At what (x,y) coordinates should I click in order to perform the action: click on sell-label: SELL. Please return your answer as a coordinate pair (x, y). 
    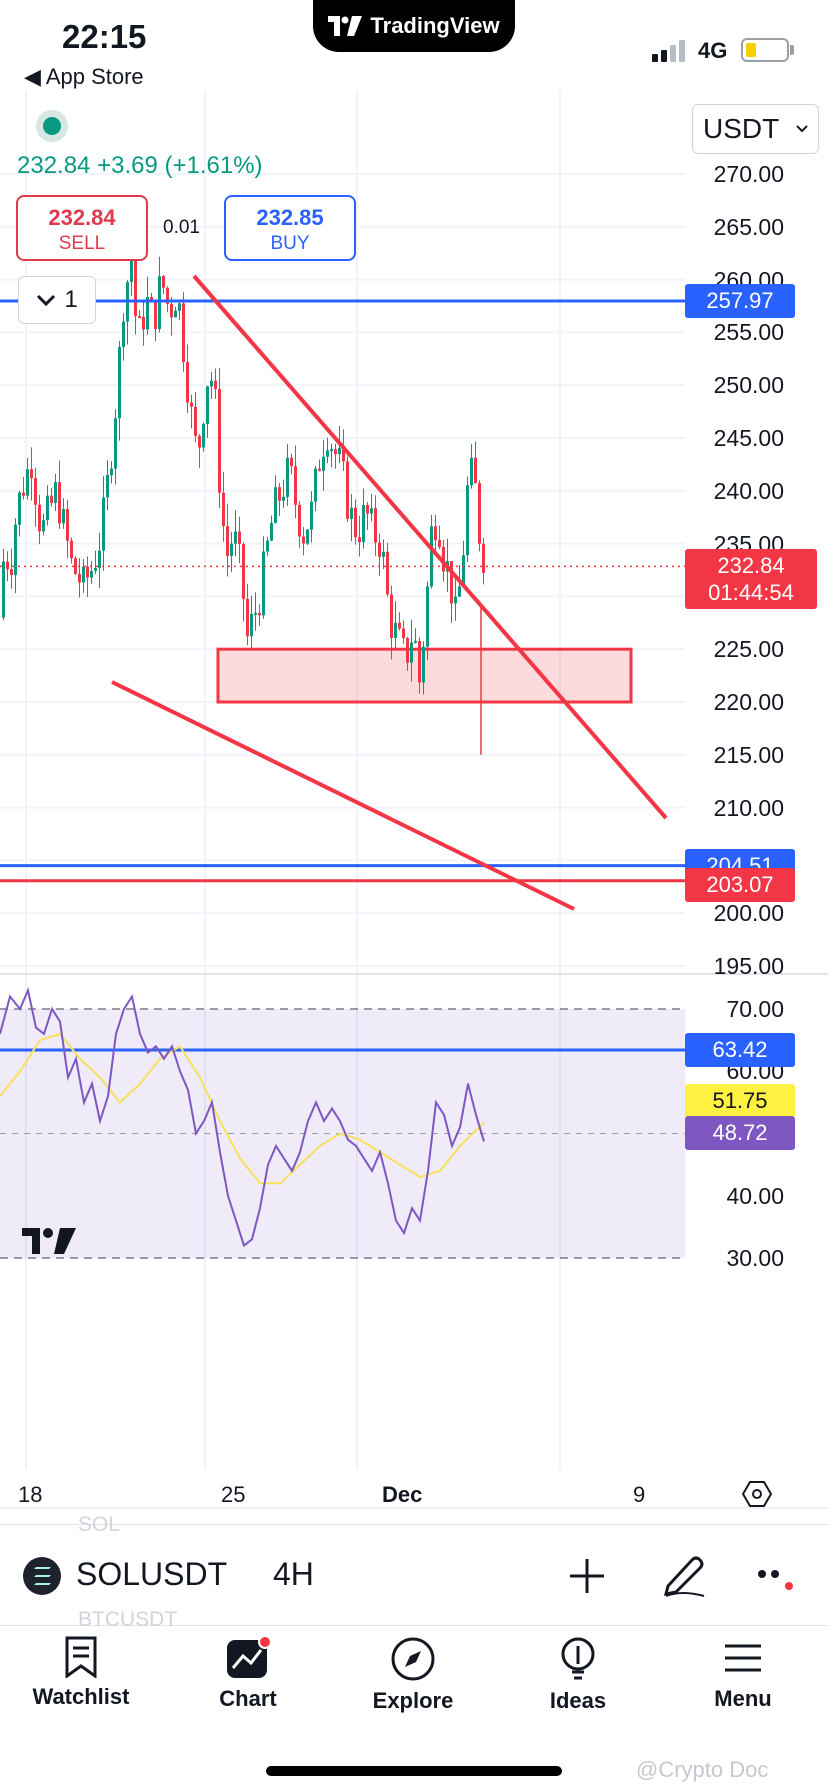
    Looking at the image, I should click on (82, 243).